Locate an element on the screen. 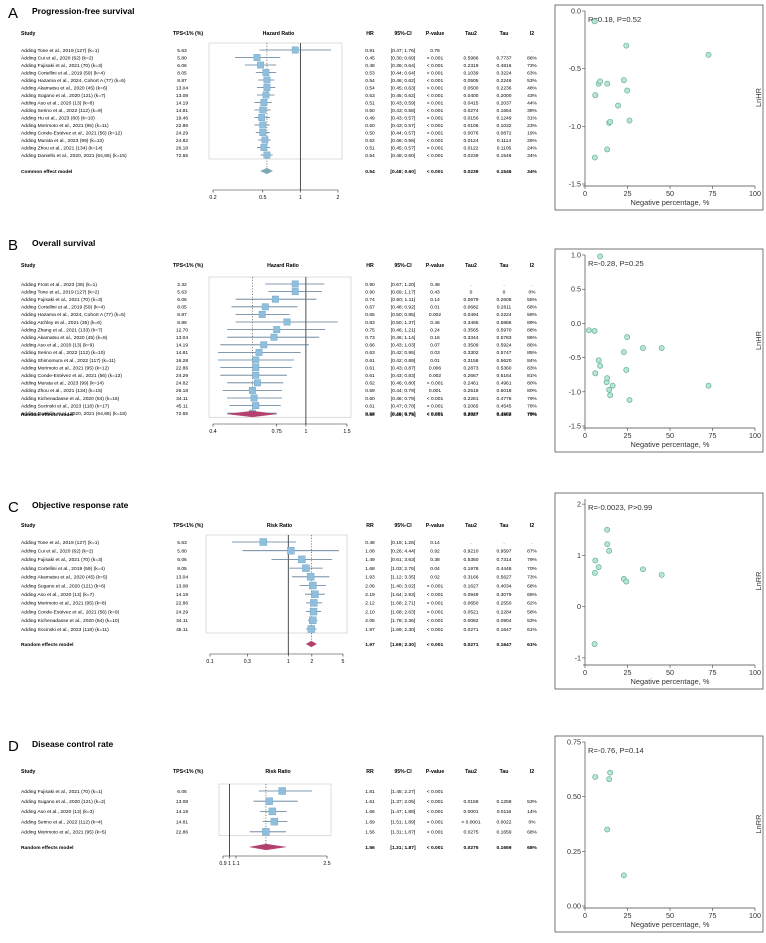 Image resolution: width=766 pixels, height=943 pixels. x-tick-label: 0.1 is located at coordinates (209, 662).